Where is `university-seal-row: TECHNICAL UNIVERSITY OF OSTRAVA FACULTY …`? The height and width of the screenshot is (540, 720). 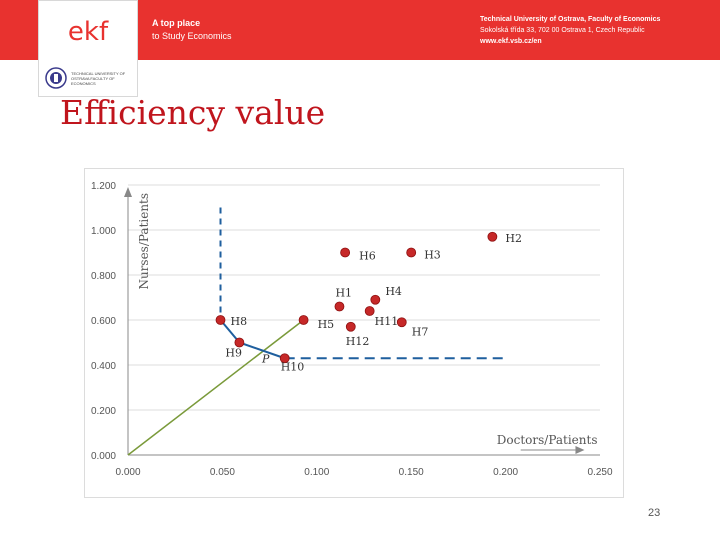
university-seal-row: TECHNICAL UNIVERSITY OF OSTRAVA FACULTY … is located at coordinates (89, 81).